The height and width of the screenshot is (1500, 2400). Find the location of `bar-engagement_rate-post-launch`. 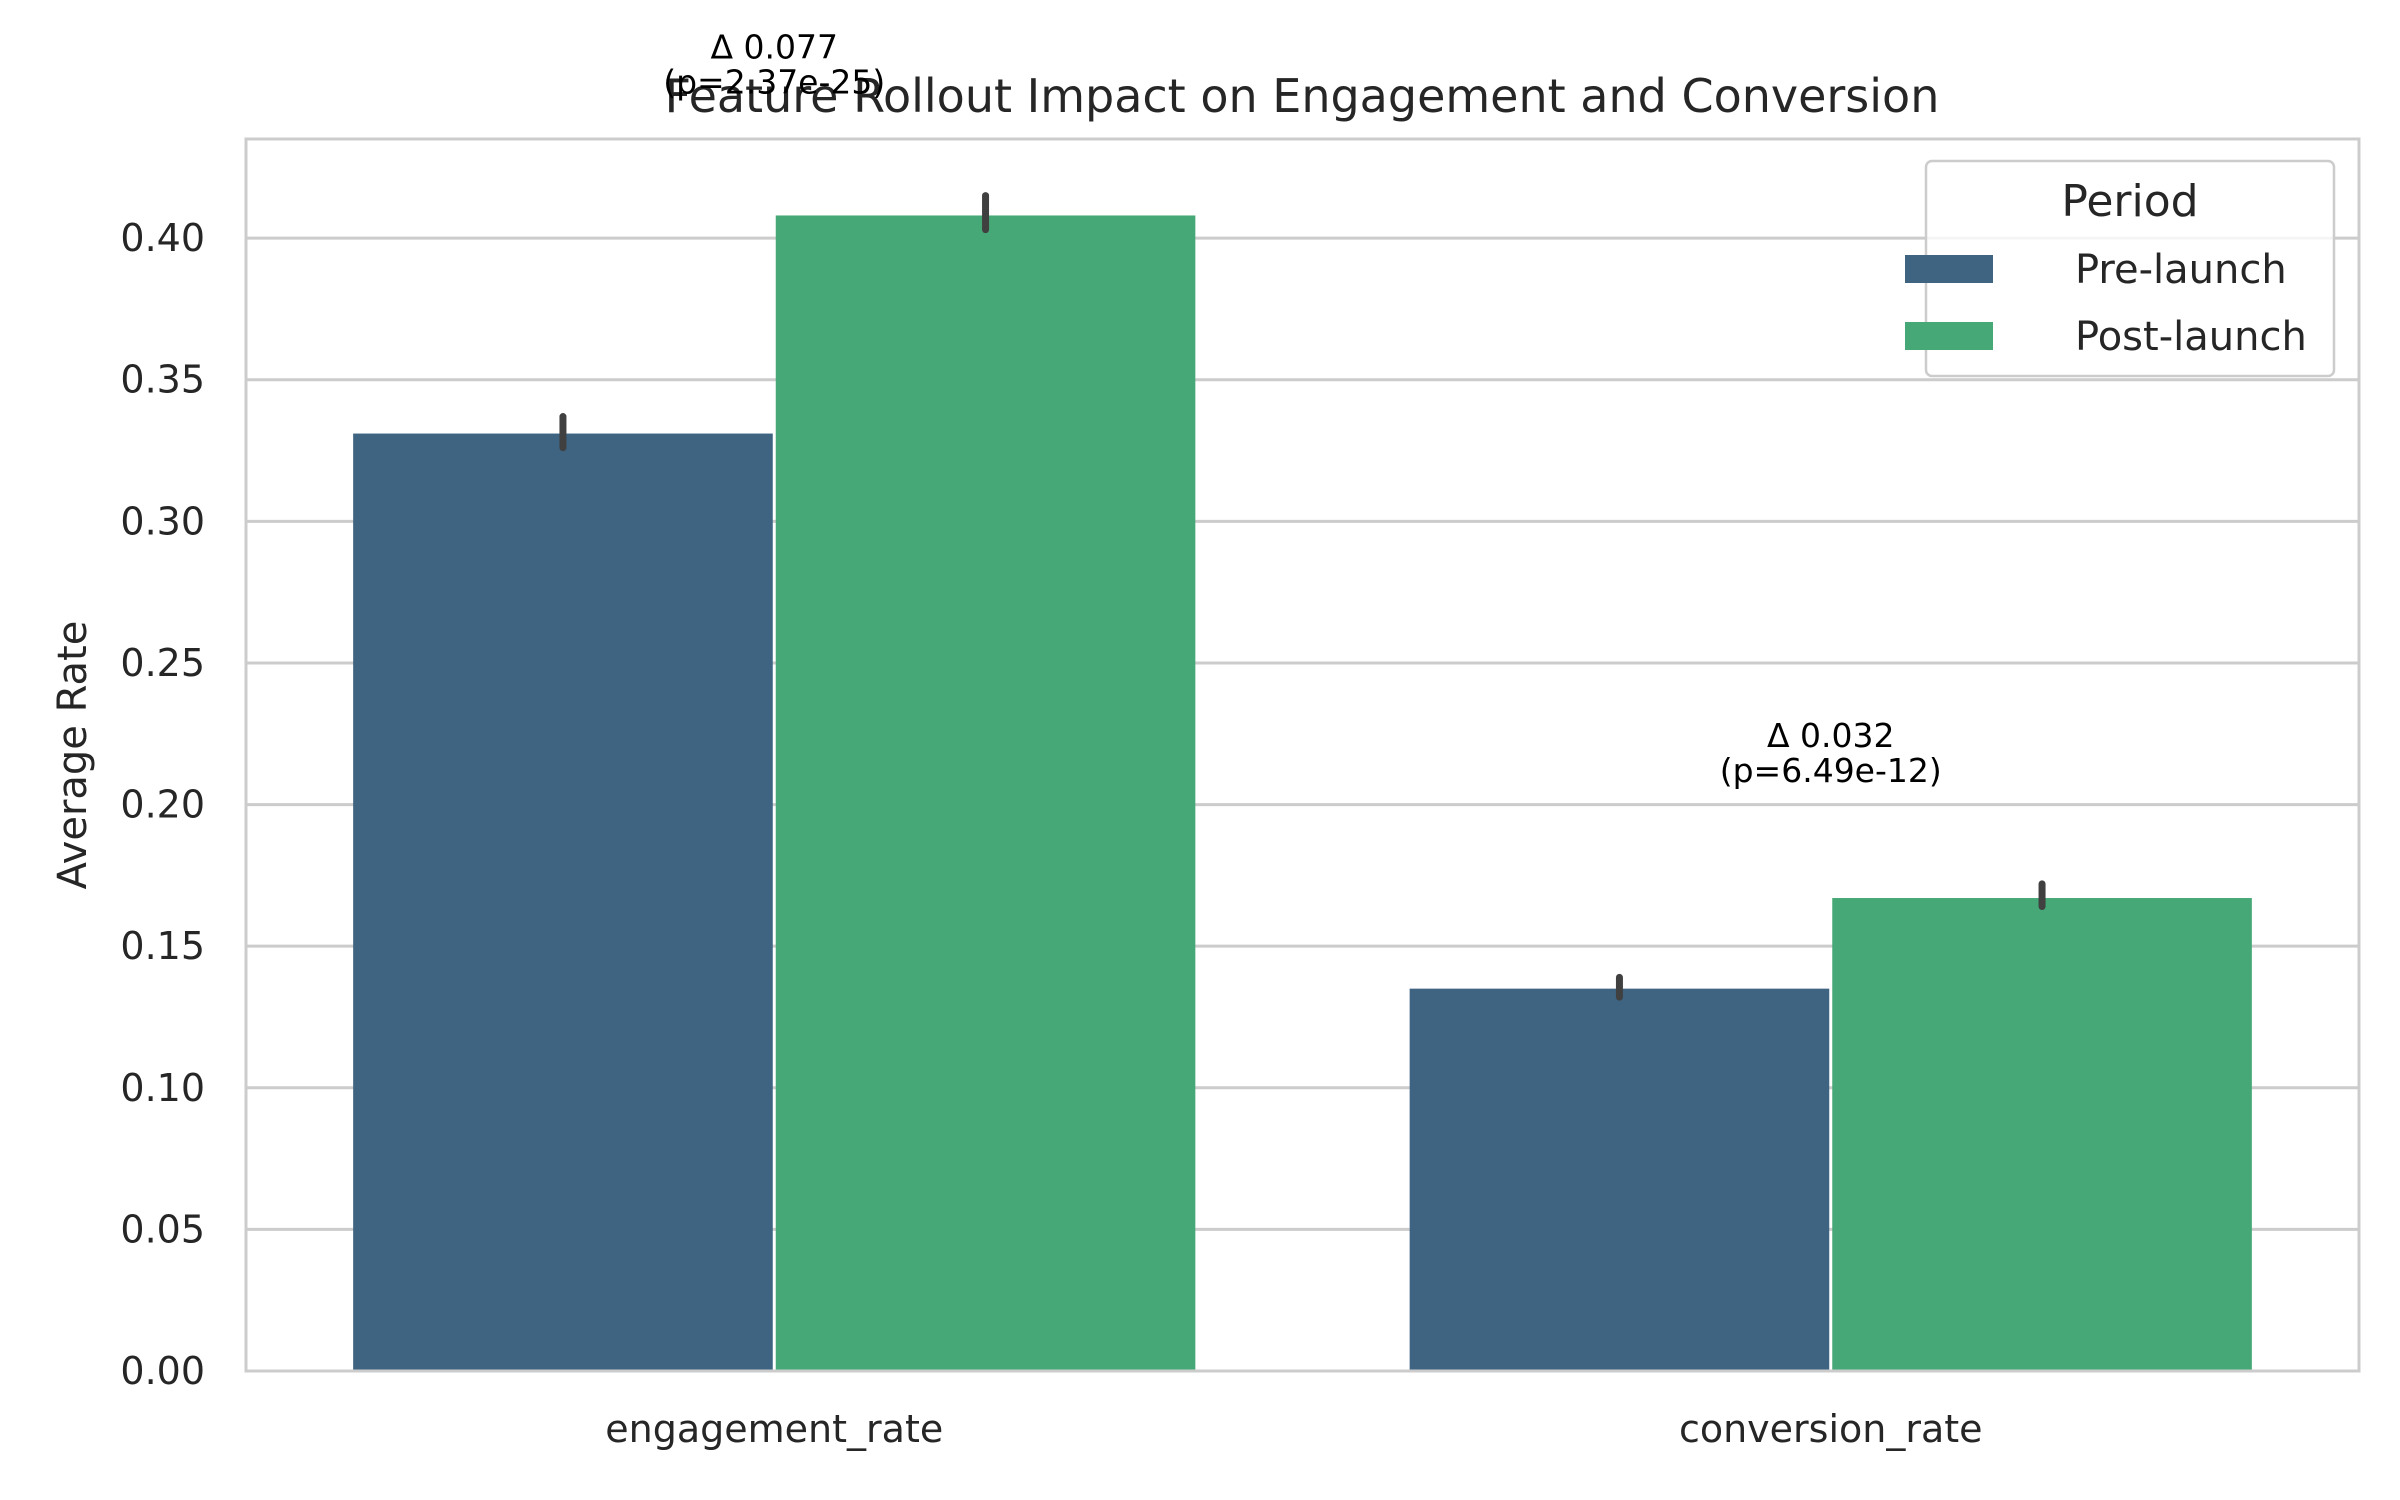

bar-engagement_rate-post-launch is located at coordinates (985, 793).